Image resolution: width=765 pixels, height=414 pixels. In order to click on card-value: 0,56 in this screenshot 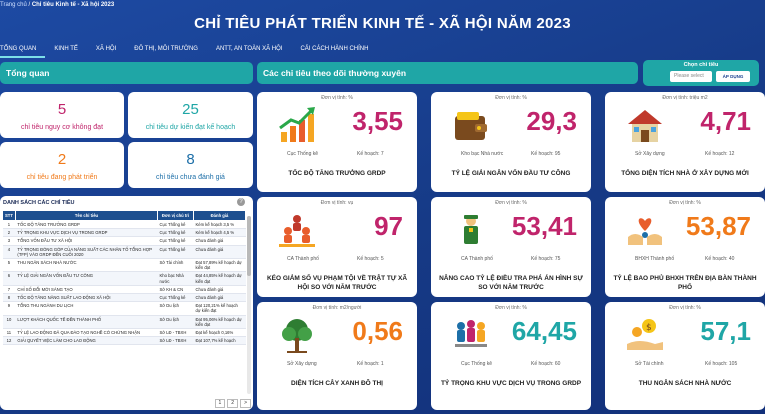, I will do `click(377, 331)`.